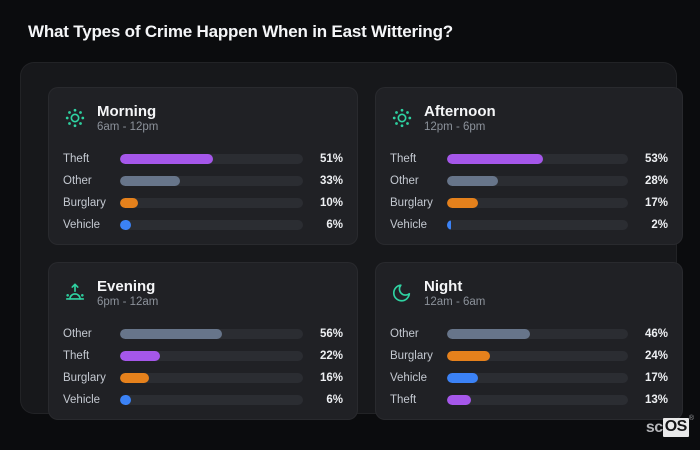 The image size is (700, 450). Describe the element at coordinates (331, 378) in the screenshot. I see `crime-percent: 16%` at that location.